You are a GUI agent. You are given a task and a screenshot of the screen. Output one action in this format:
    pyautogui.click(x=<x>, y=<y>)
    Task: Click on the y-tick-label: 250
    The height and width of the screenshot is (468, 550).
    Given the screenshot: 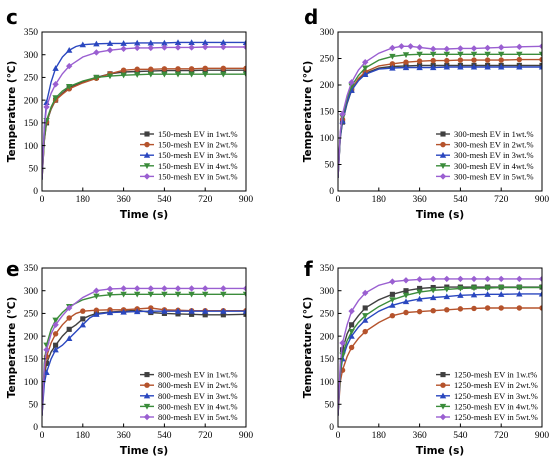 What is the action you would take?
    pyautogui.click(x=31, y=79)
    